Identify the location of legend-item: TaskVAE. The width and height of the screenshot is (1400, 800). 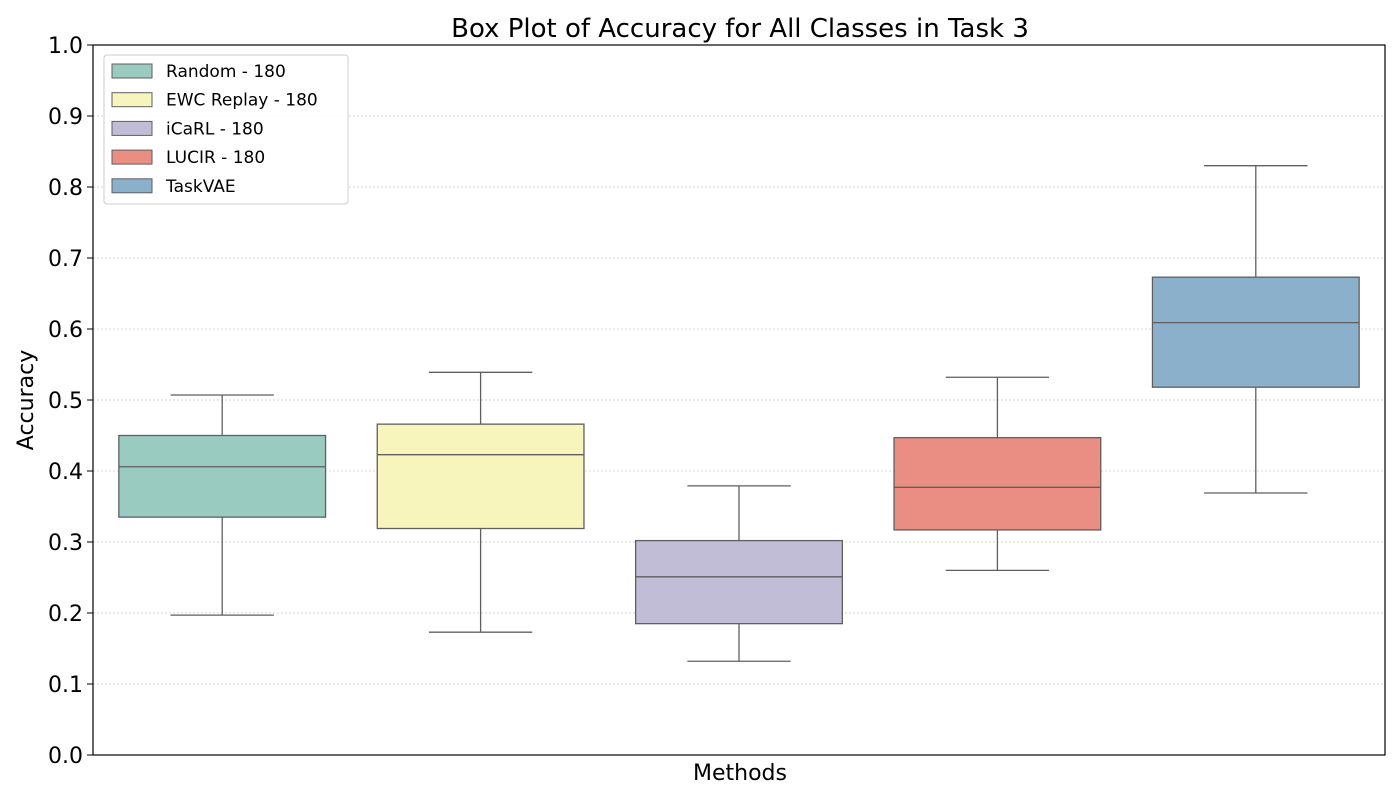
(173, 187).